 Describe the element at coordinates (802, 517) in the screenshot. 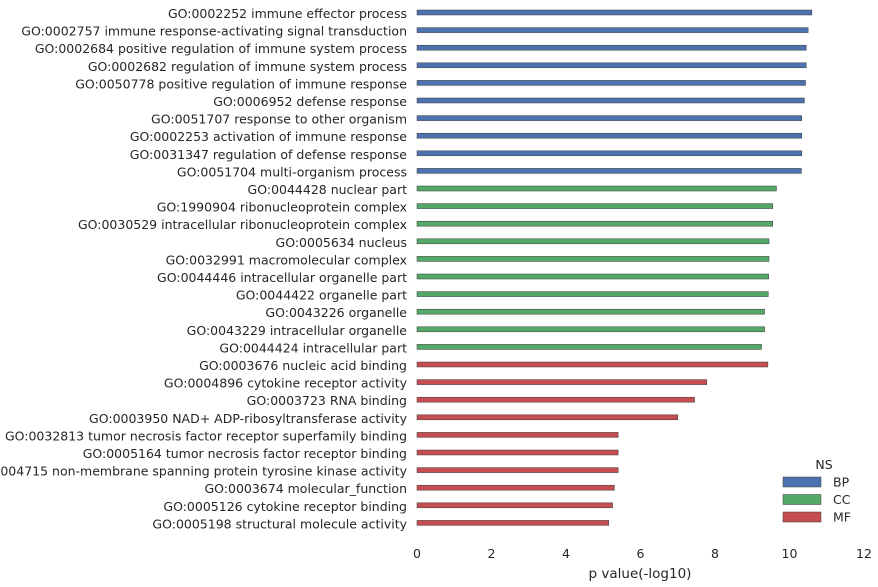

I see `legend-swatch-mf` at that location.